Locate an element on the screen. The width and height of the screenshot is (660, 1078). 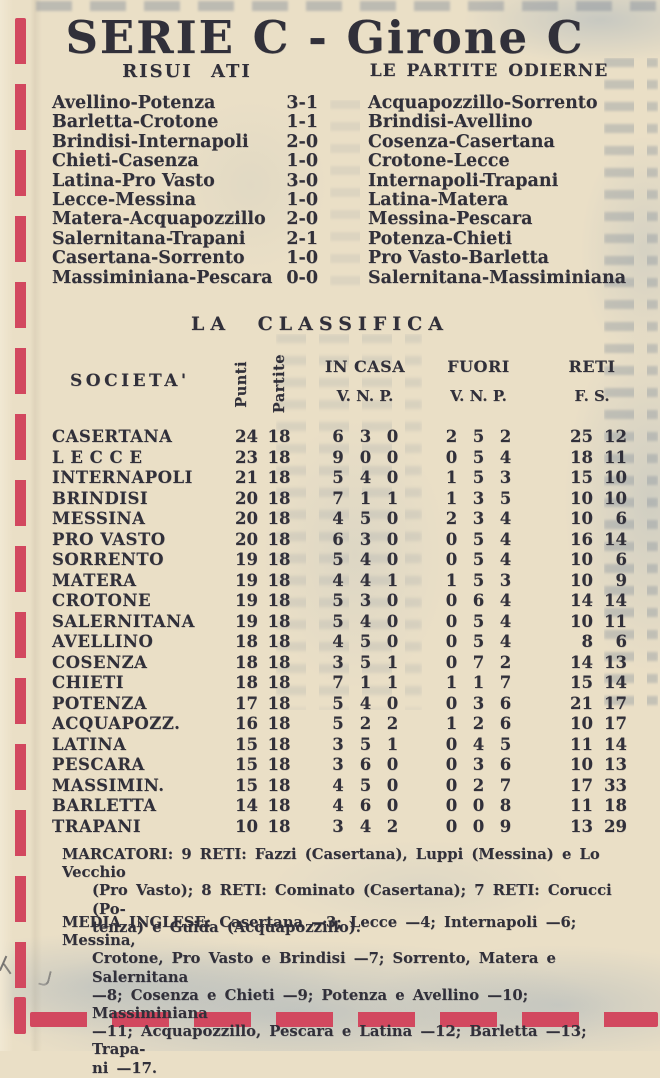
results-heading: RISUI ATI is located at coordinates (187, 71).